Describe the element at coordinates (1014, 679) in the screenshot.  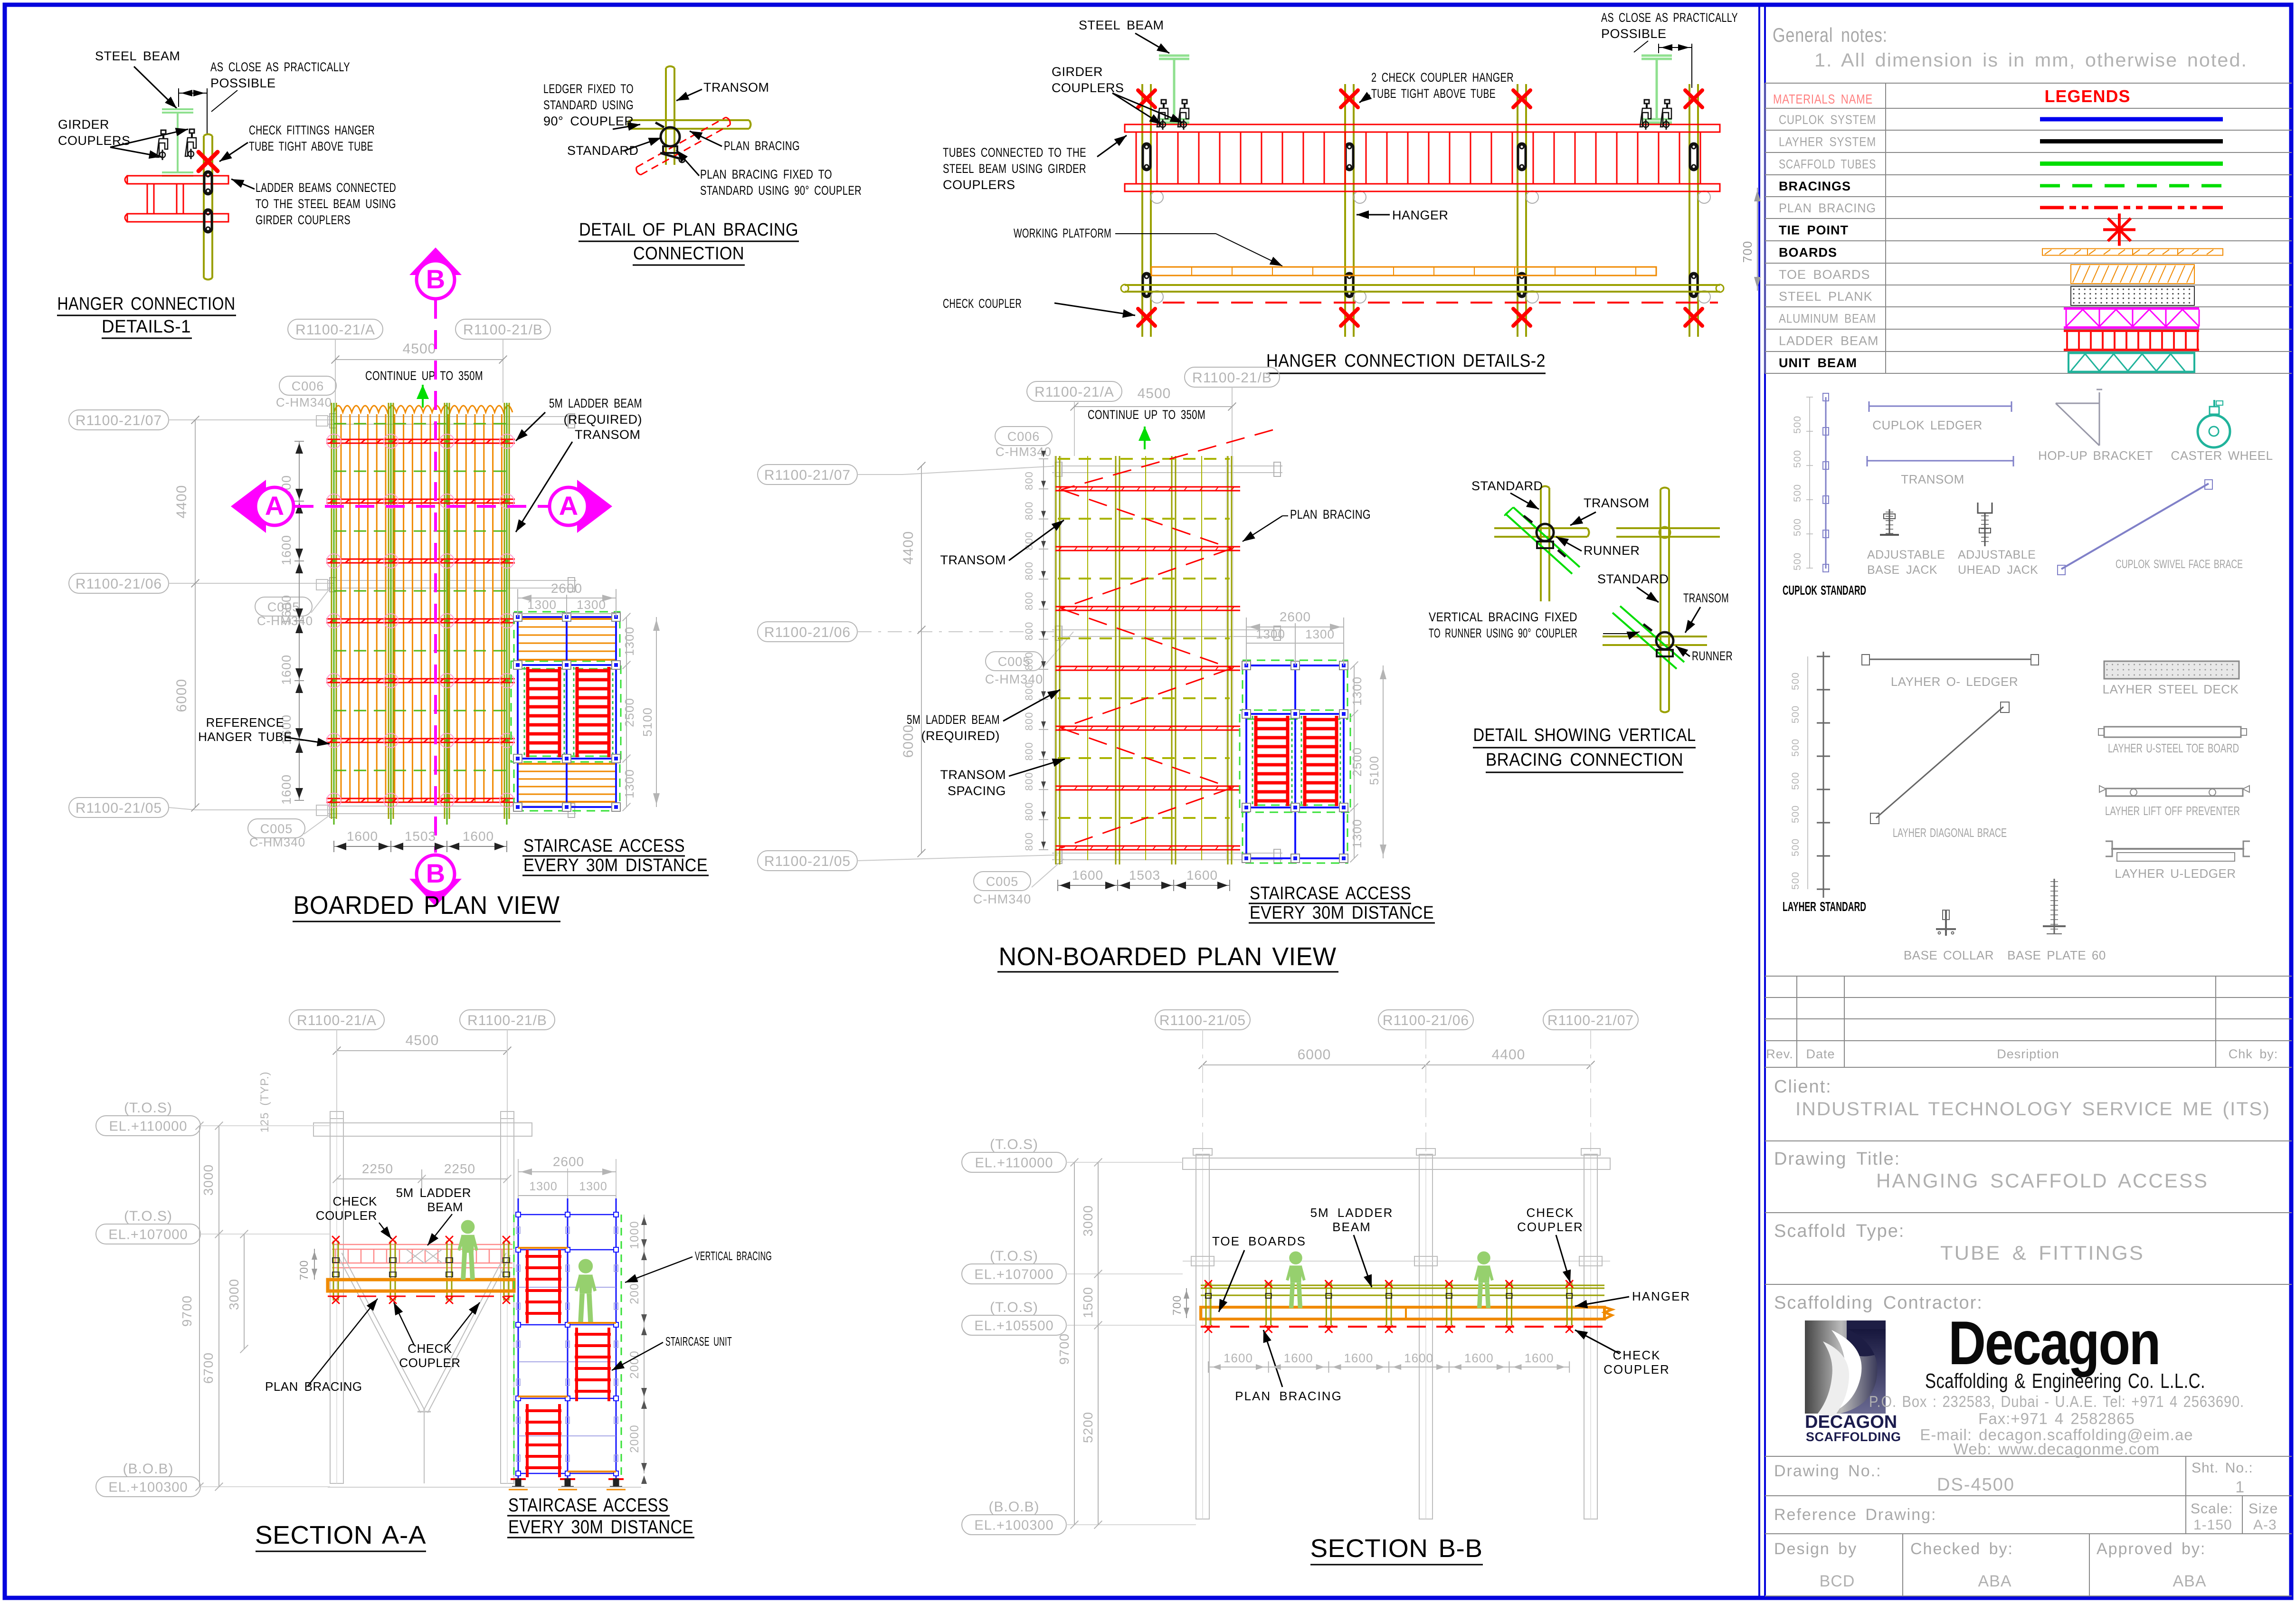
I see `svg-text: C-HM340` at that location.